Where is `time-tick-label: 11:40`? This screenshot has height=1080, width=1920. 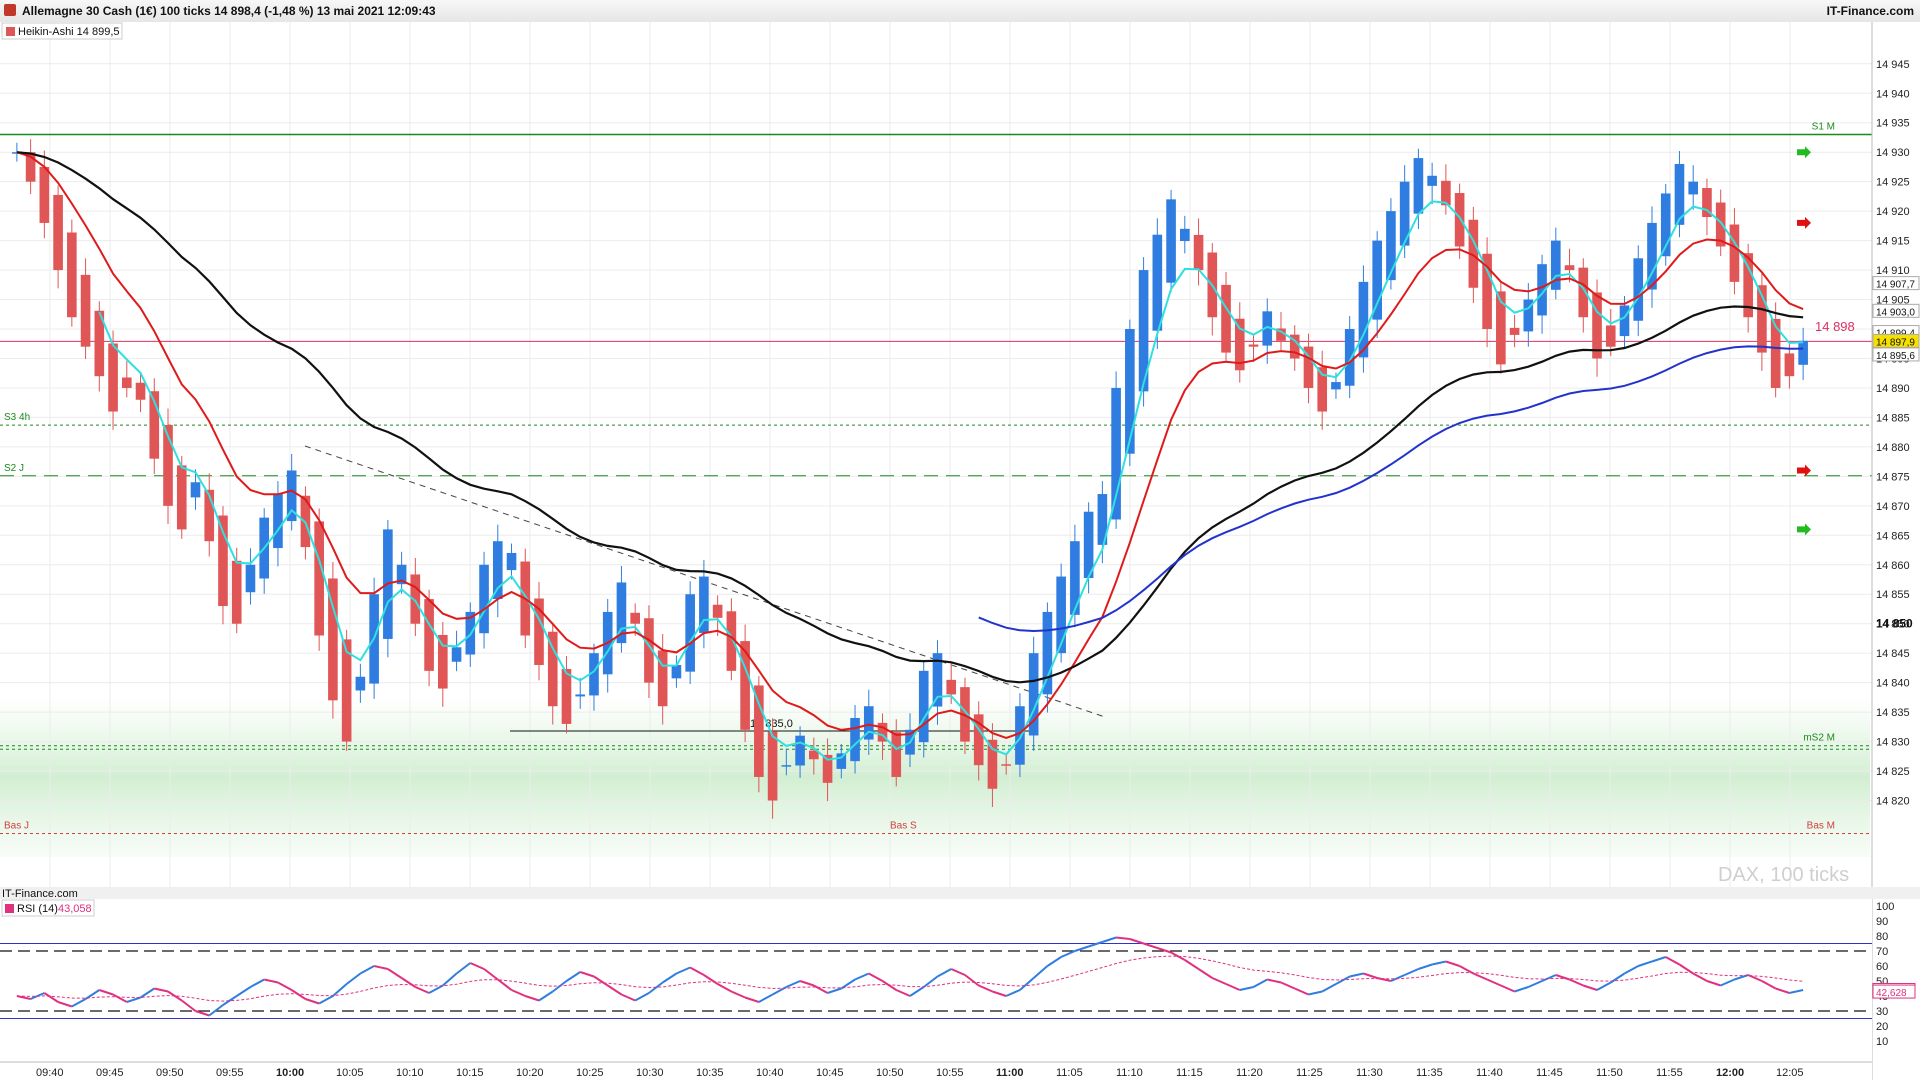
time-tick-label: 11:40 is located at coordinates (1489, 1073).